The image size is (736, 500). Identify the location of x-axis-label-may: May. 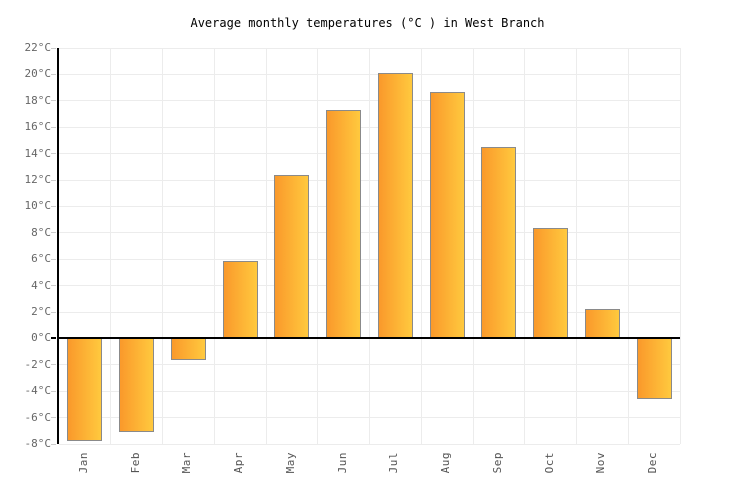
(290, 463).